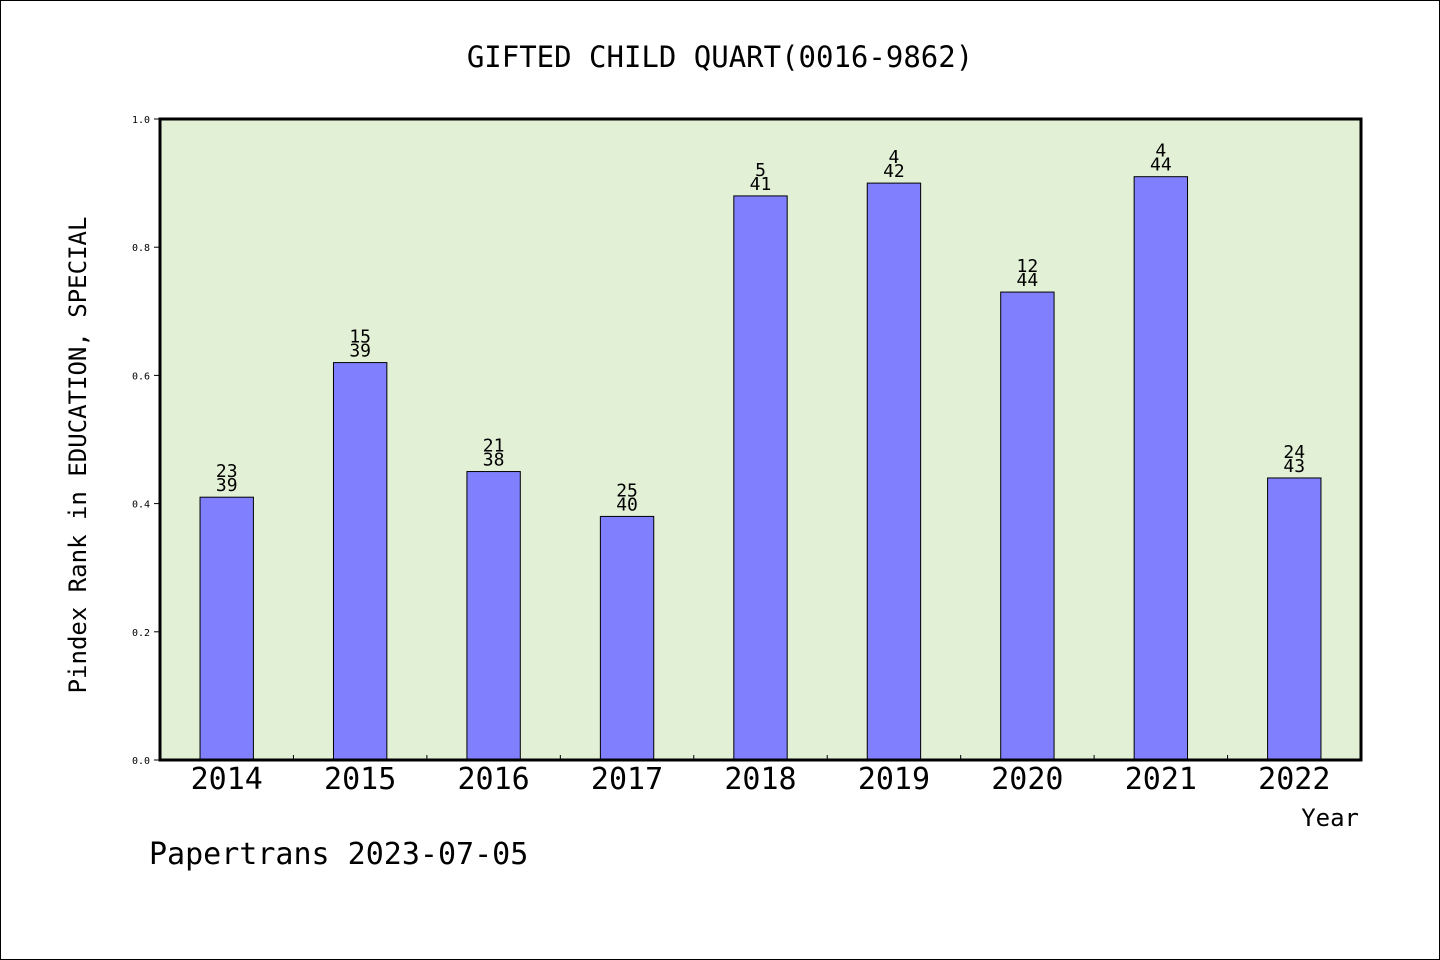 The height and width of the screenshot is (960, 1440). Describe the element at coordinates (338, 854) in the screenshot. I see `footer-credit: Papertrans 2023-07-05` at that location.